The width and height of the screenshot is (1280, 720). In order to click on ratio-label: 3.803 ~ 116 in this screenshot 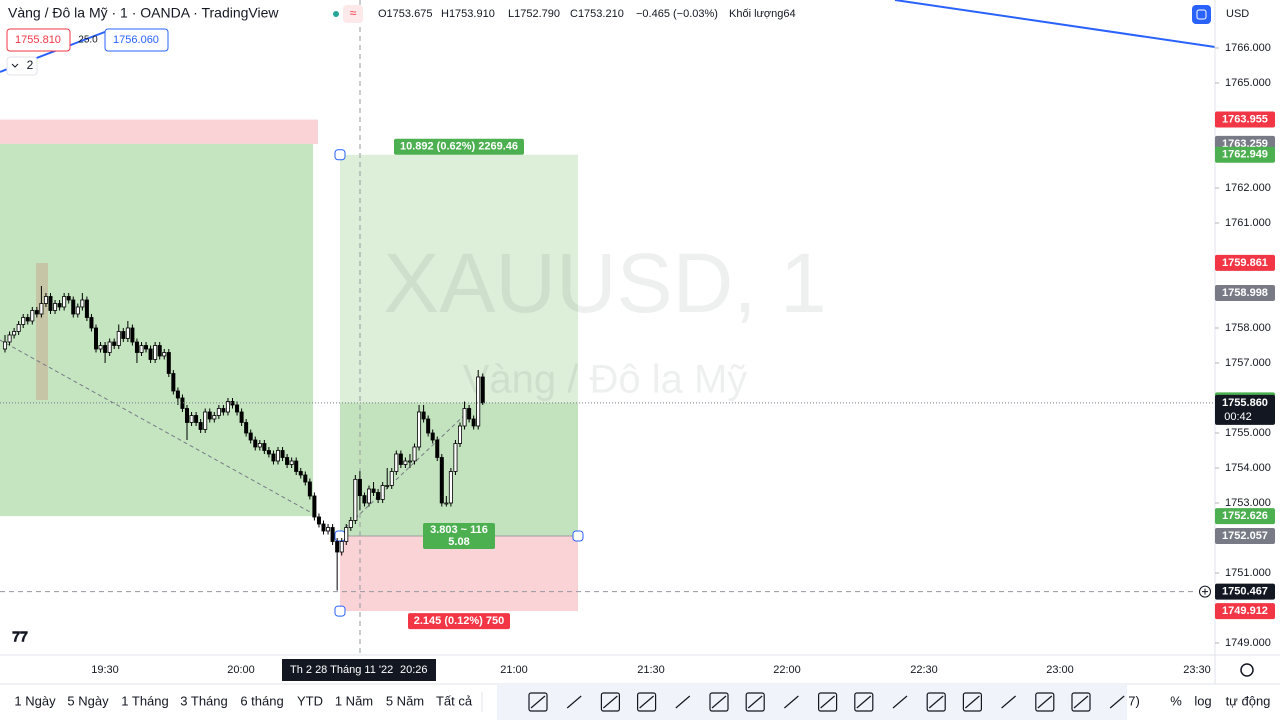, I will do `click(459, 530)`.